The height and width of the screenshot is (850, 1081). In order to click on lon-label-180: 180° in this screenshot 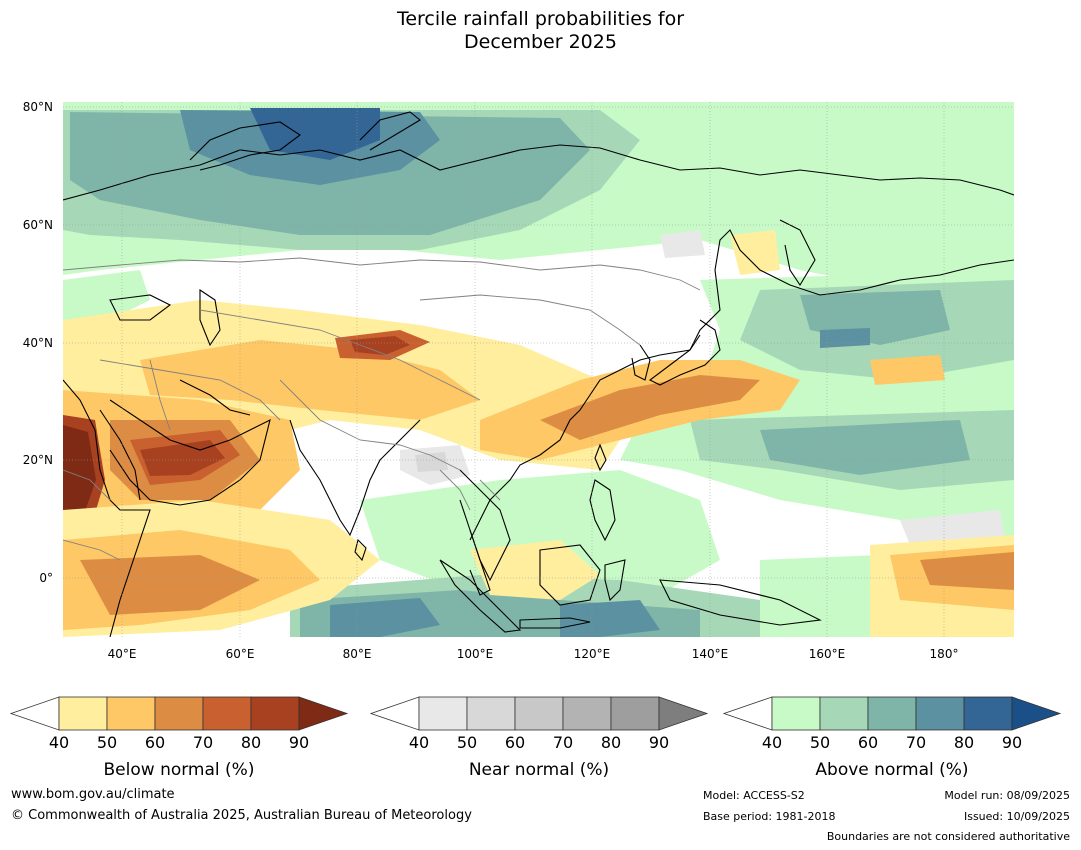, I will do `click(944, 654)`.